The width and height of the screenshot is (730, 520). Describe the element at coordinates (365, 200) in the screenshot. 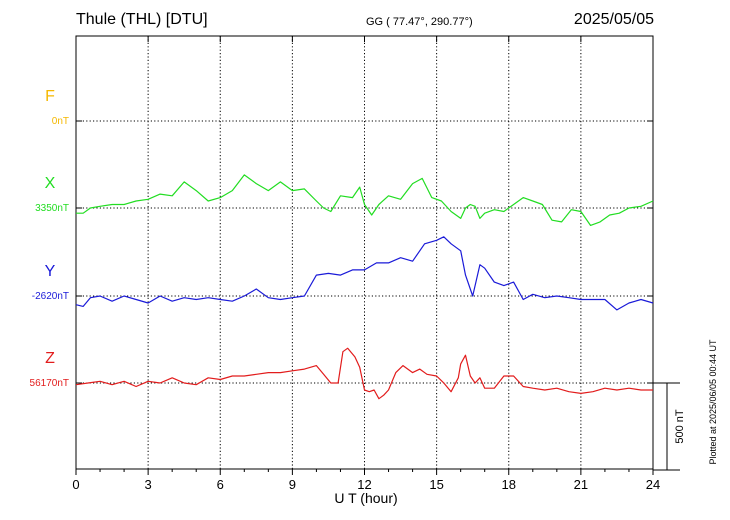

I see `series-line-x` at that location.